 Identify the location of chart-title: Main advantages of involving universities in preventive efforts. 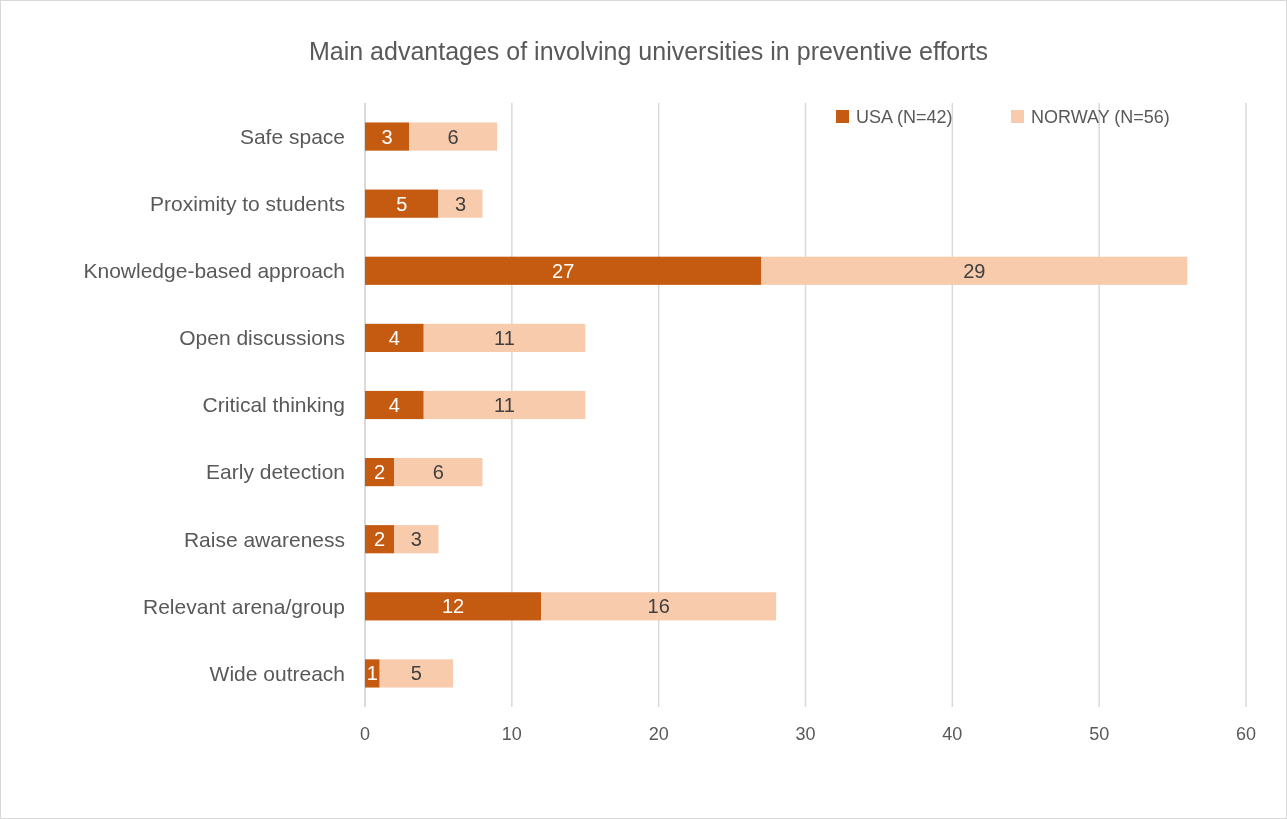
(648, 51).